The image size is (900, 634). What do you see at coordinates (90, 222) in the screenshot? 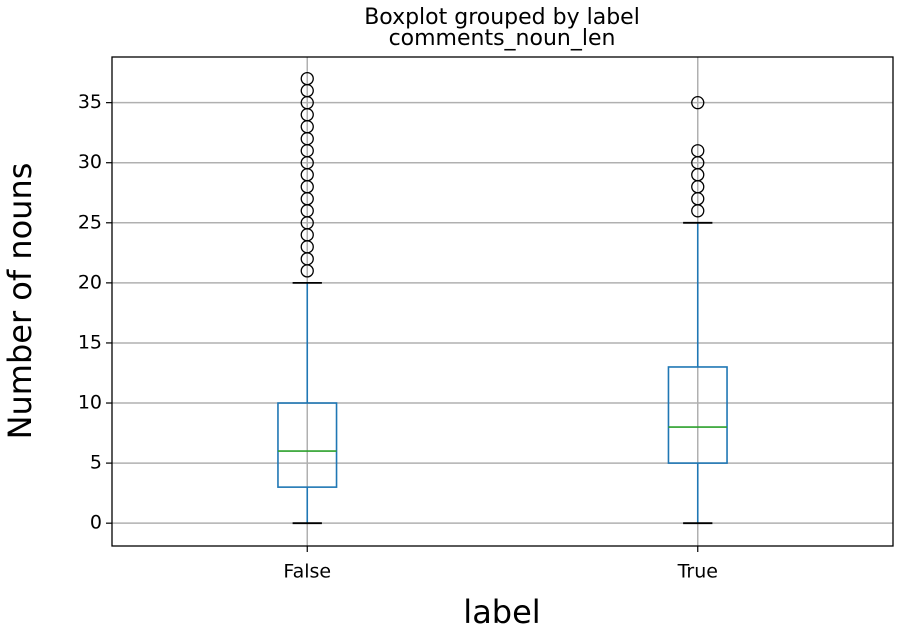
I see `y-tick-label: 25` at bounding box center [90, 222].